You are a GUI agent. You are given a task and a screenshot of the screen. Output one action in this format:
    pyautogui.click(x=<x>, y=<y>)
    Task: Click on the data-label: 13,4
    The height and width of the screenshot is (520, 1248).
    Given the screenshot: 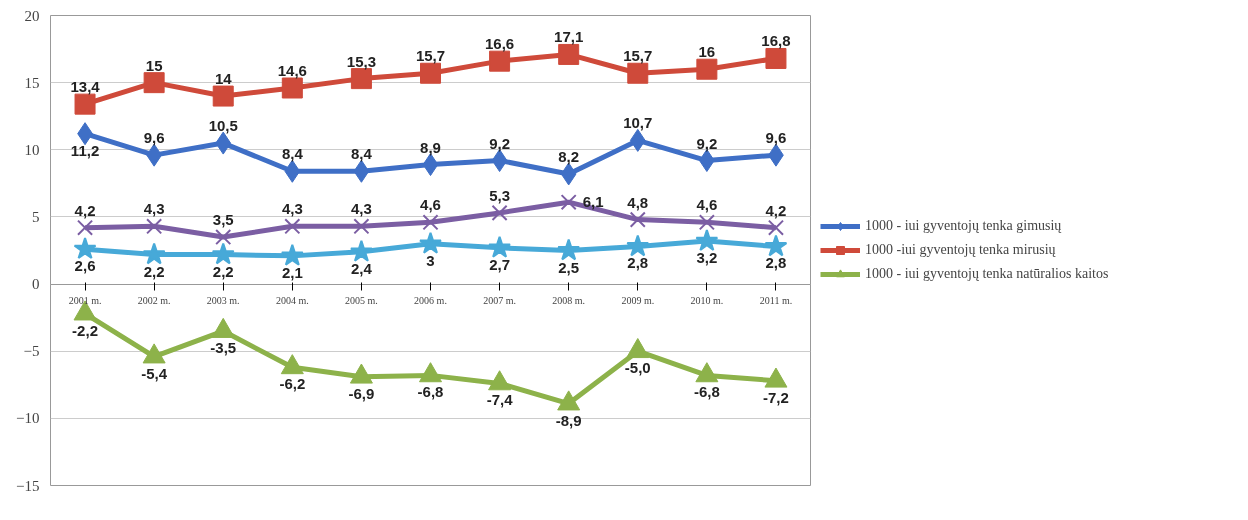 What is the action you would take?
    pyautogui.click(x=85, y=87)
    